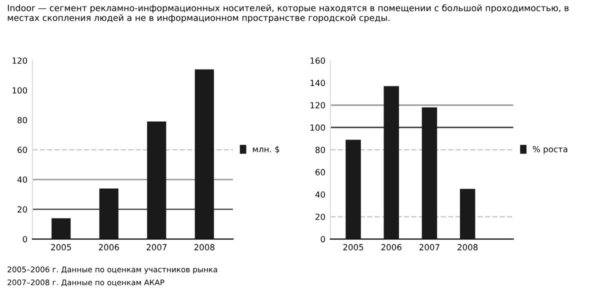 This screenshot has height=288, width=590. I want to click on y-tick-label: 160, so click(317, 60).